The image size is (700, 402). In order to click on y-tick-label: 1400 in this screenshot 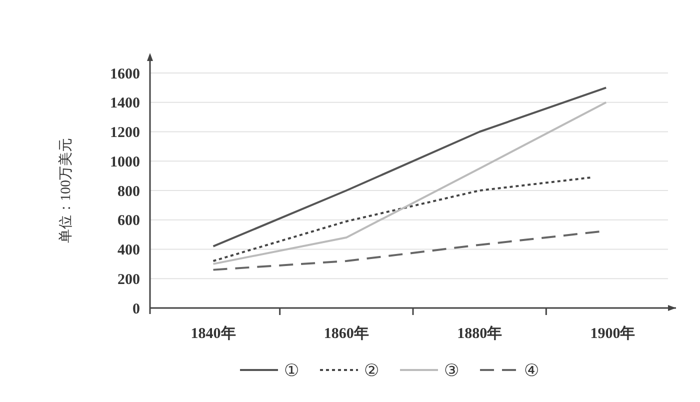, I will do `click(125, 104)`.